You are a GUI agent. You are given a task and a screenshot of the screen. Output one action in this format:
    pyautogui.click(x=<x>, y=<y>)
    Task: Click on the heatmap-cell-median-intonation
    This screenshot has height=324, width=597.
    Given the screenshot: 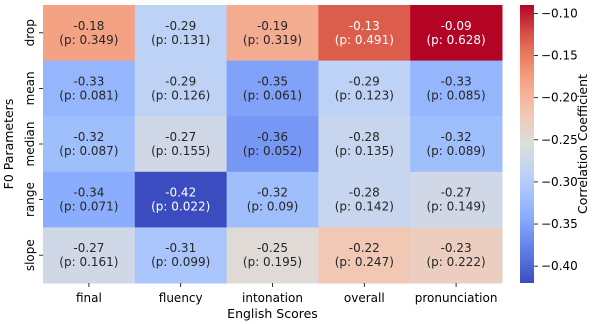 What is the action you would take?
    pyautogui.click(x=272, y=144)
    